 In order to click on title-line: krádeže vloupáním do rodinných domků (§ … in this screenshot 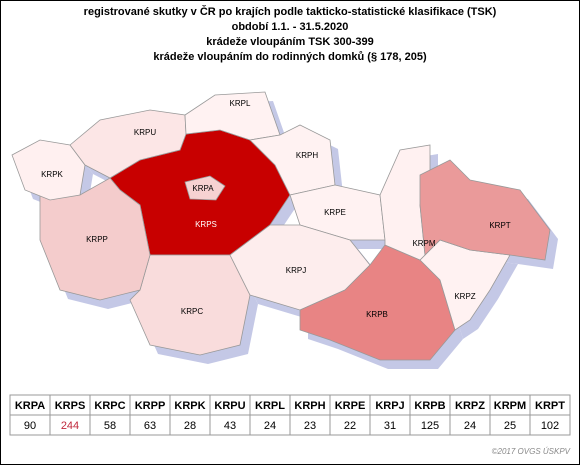, I will do `click(290, 57)`.